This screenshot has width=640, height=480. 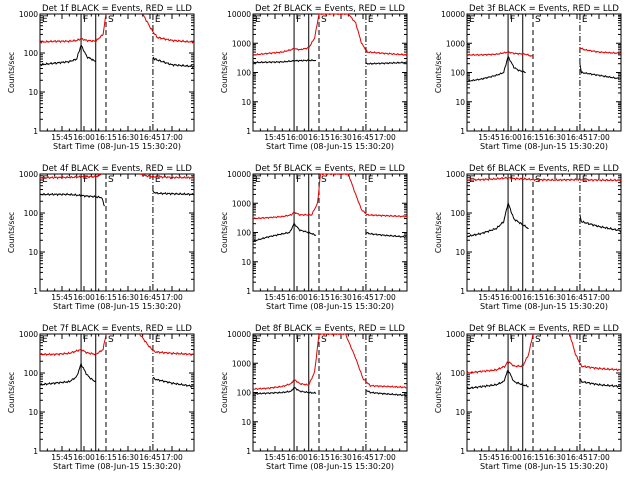 I want to click on chart-title: Det 1f BLACK = Events, RED = LLD, so click(x=117, y=9).